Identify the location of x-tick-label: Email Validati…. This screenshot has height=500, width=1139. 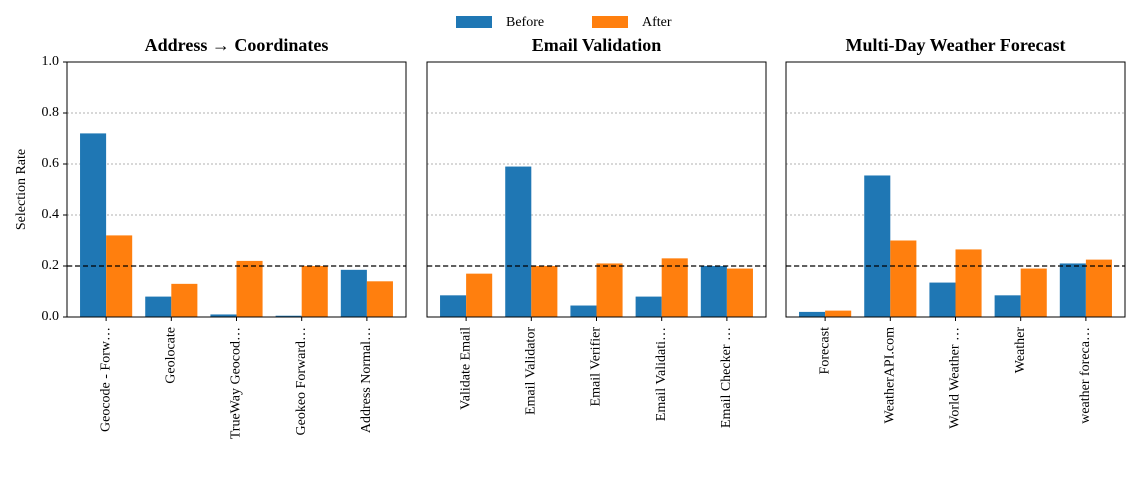
(661, 374).